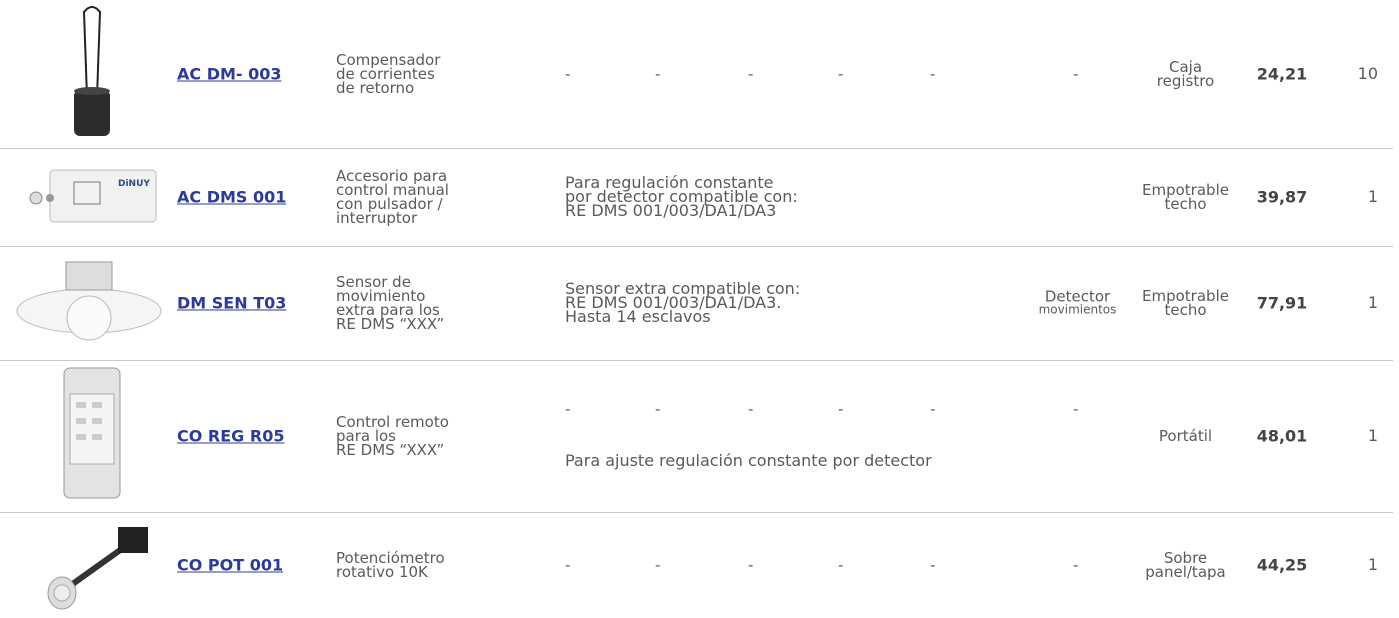 This screenshot has width=1399, height=618. Describe the element at coordinates (1077, 309) in the screenshot. I see `detector-line: movimientos` at that location.